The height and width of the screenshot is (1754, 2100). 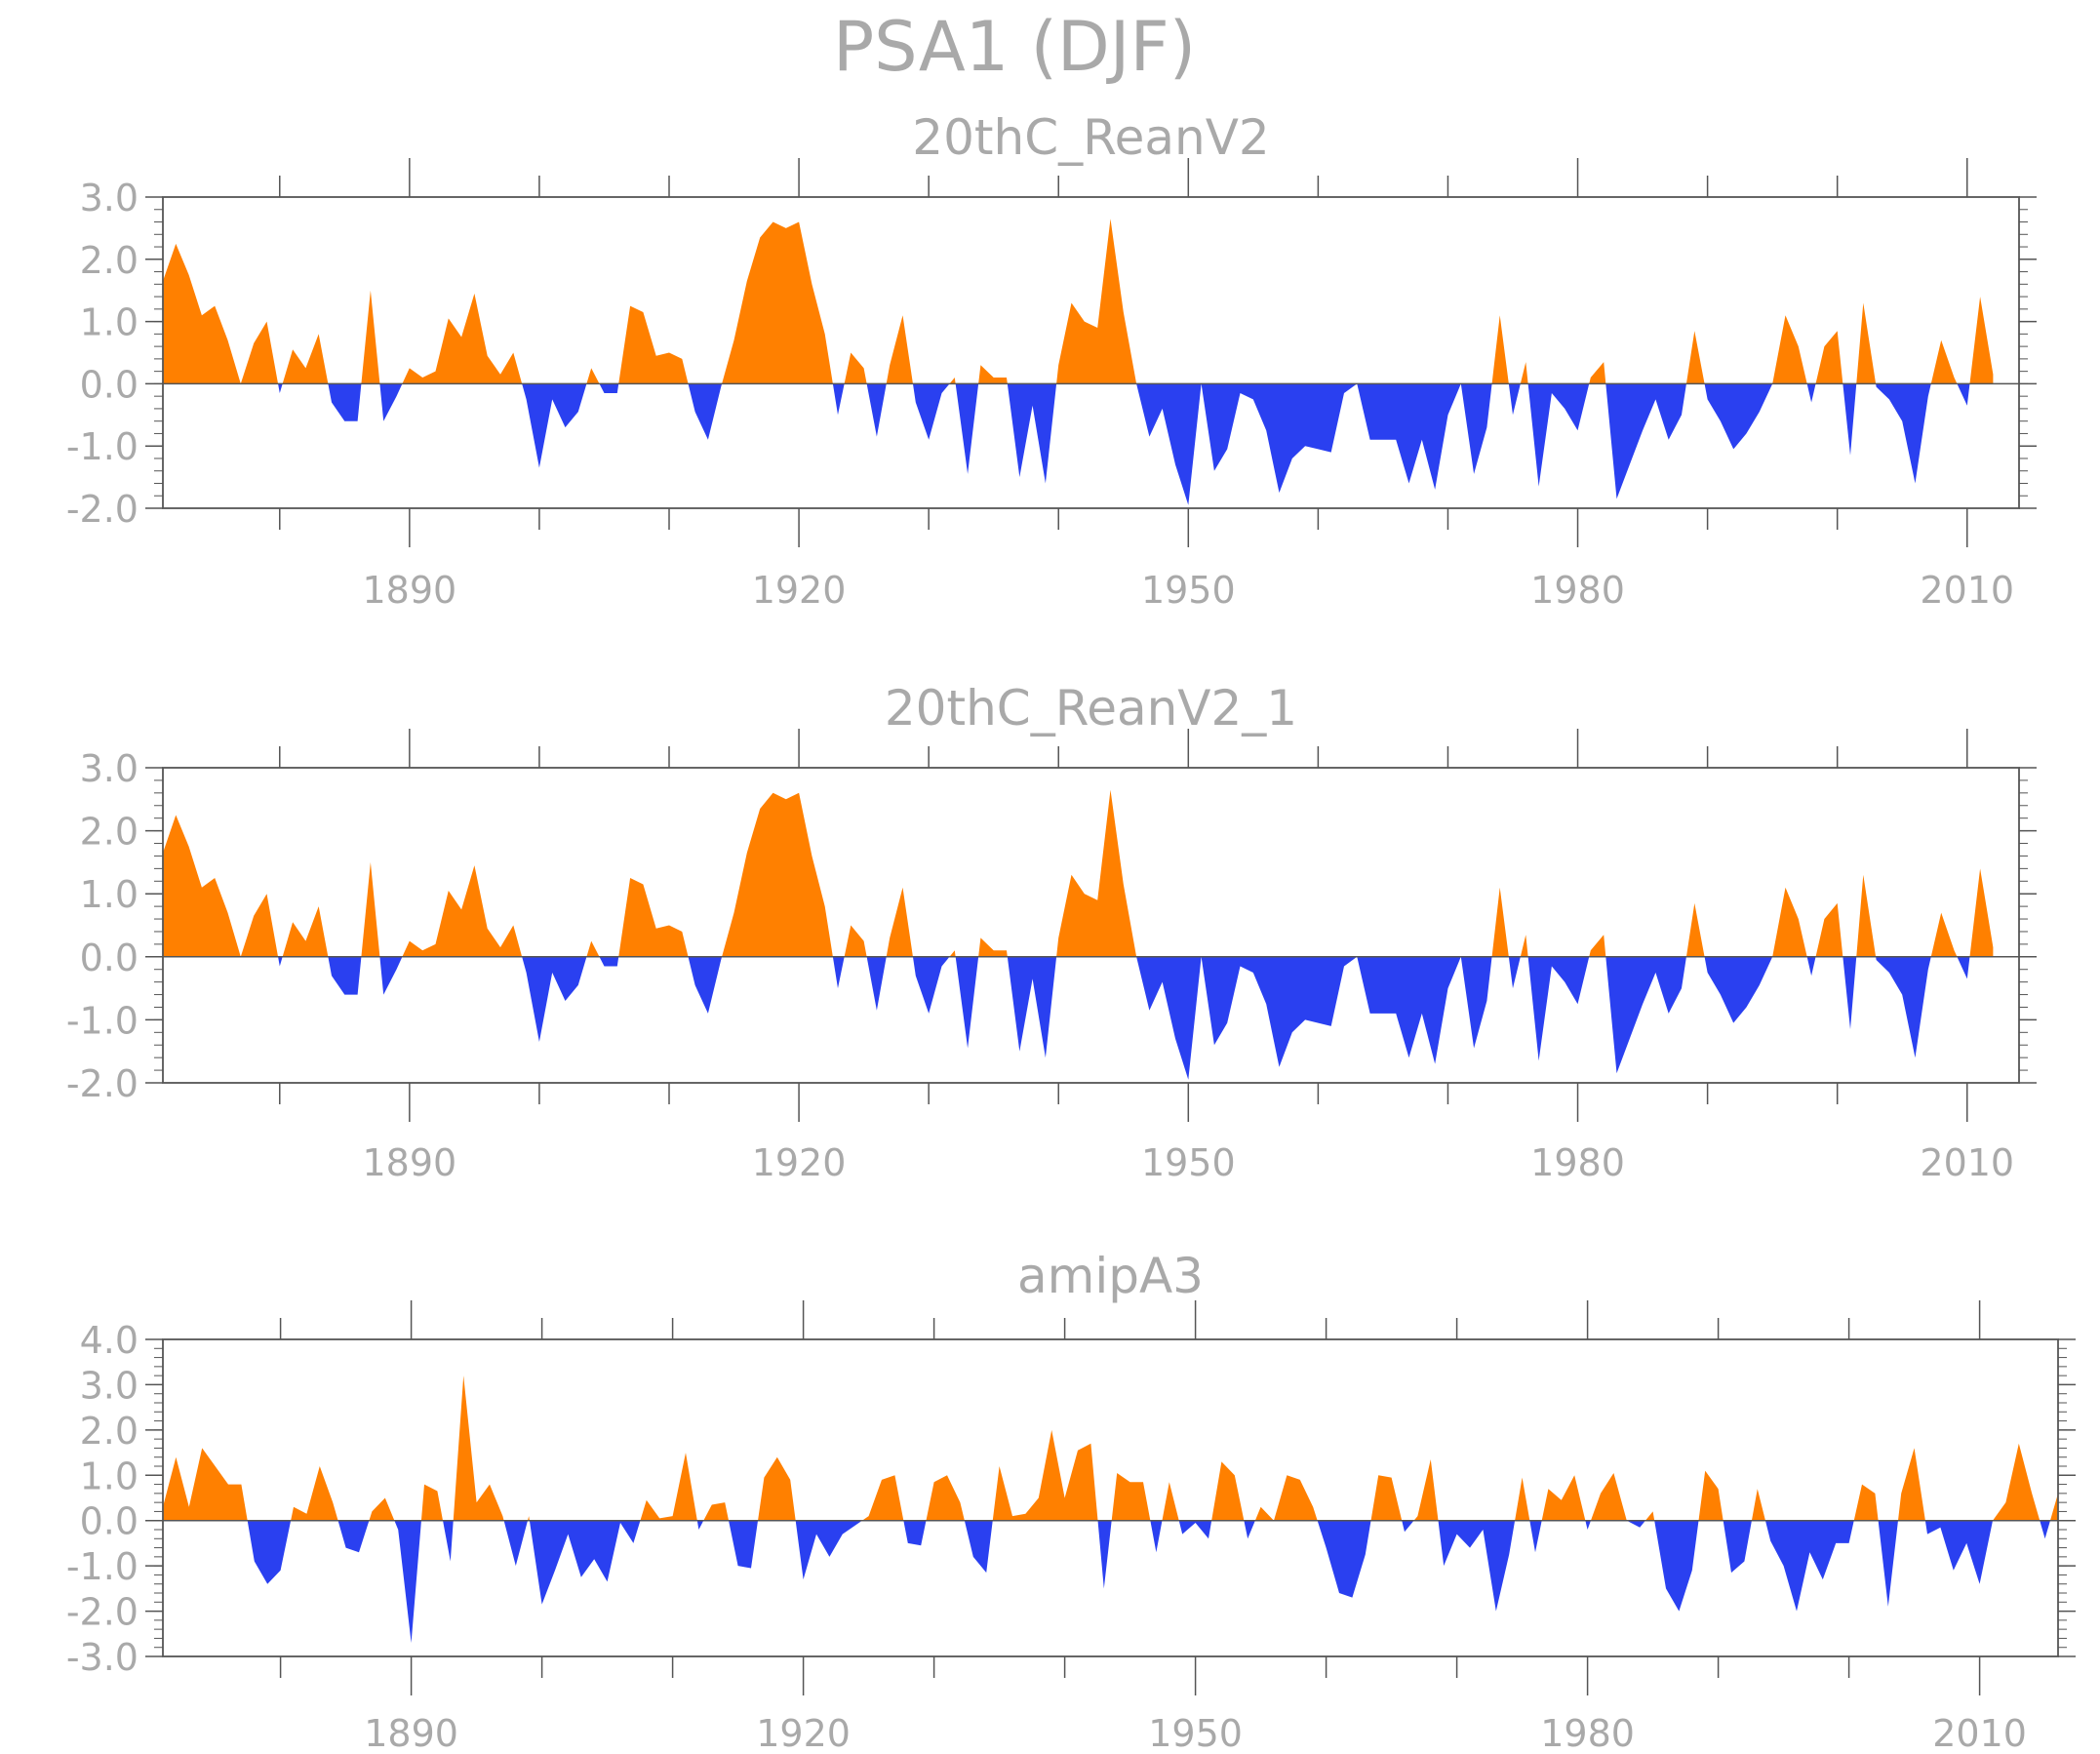 I want to click on panel-title: 20thC_ReanV2, so click(x=1090, y=137).